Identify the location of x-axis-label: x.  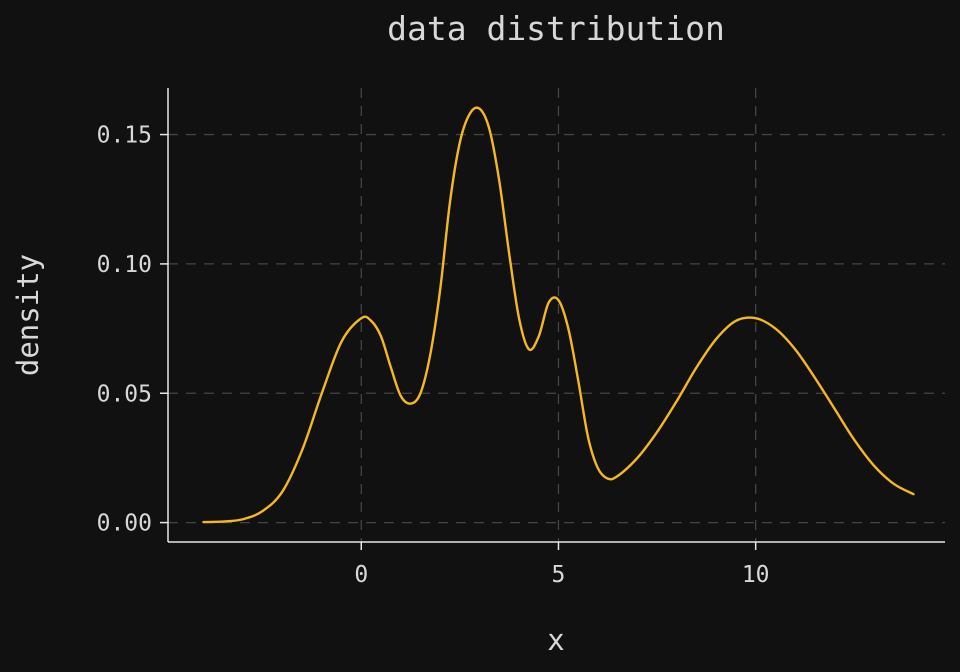
(555, 640).